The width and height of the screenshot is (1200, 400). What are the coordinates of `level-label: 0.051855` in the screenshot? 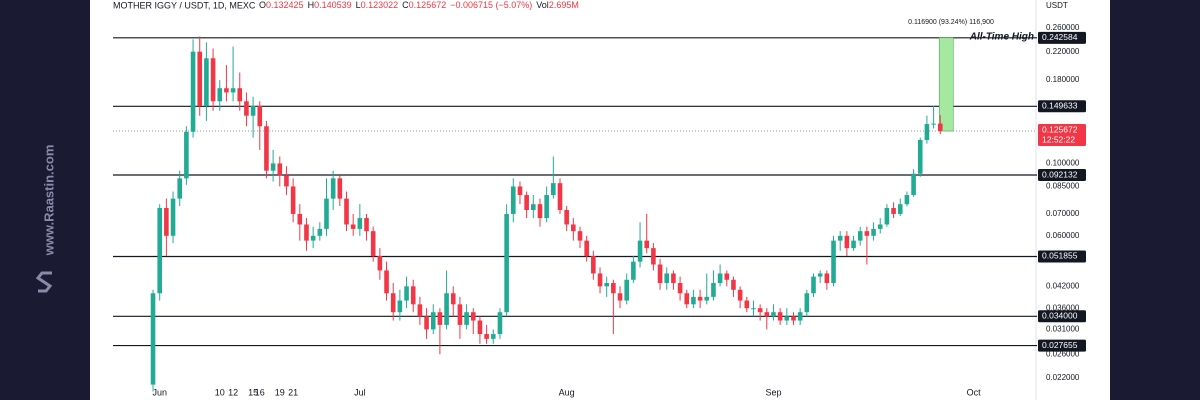 It's located at (1060, 256).